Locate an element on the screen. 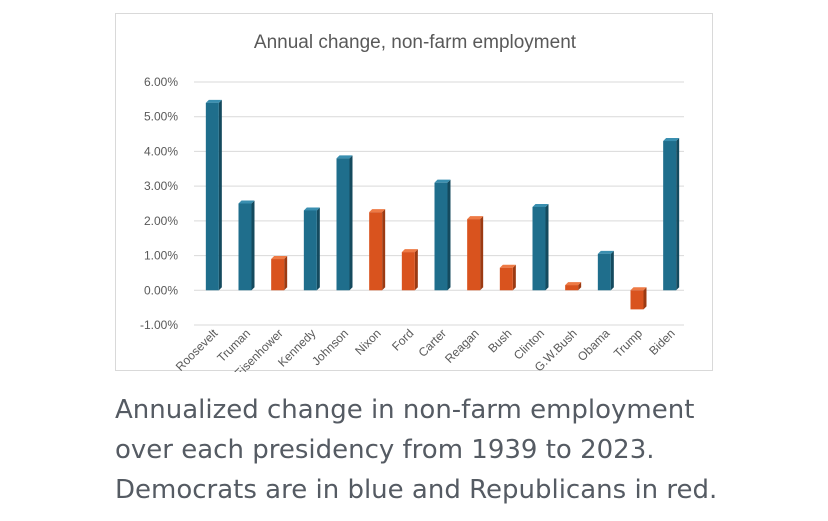  chart-title: Annual change, non-farm employment is located at coordinates (415, 42).